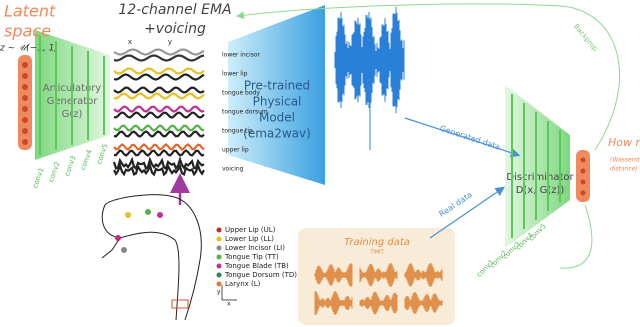 This screenshot has height=327, width=640. Describe the element at coordinates (251, 257) in the screenshot. I see `legend-label: Tongue Tip (TT)` at that location.